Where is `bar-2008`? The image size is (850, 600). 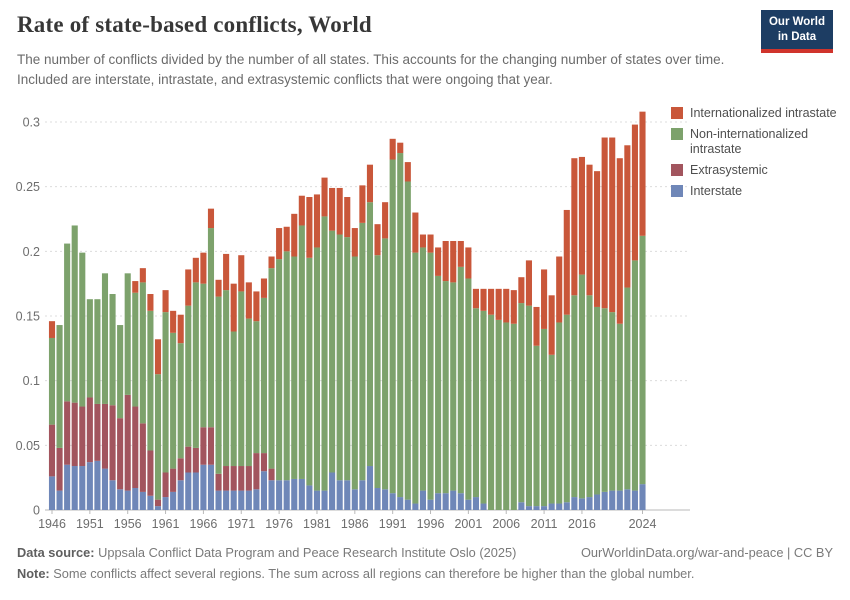
bar-2008 is located at coordinates (521, 393).